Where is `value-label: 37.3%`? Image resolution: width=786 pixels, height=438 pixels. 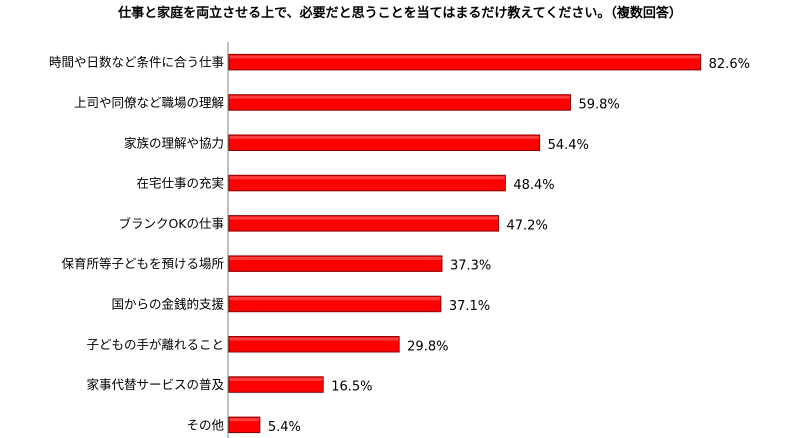 value-label: 37.3% is located at coordinates (470, 266).